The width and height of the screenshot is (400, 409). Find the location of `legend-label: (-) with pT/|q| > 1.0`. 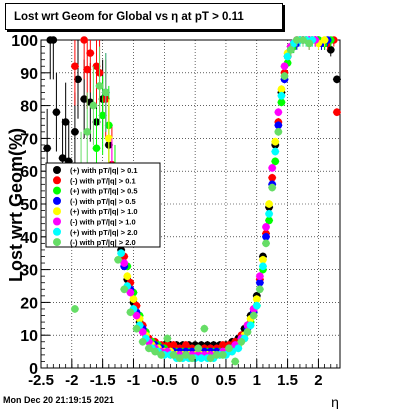

legend-label: (-) with pT/|q| > 1.0 is located at coordinates (103, 222).